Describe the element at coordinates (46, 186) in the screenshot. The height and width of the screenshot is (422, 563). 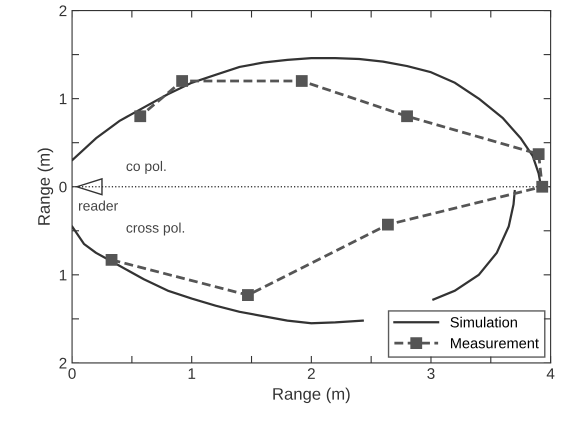
I see `y-axis-title: Range (m)` at that location.